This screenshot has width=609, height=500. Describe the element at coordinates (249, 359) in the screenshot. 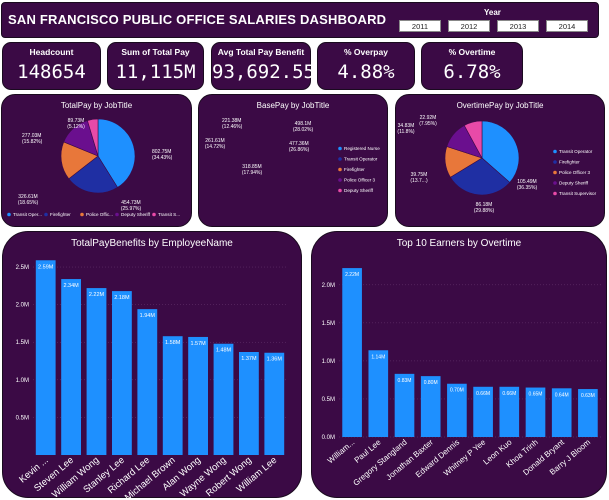

I see `bar-data-label: 1.37M` at that location.